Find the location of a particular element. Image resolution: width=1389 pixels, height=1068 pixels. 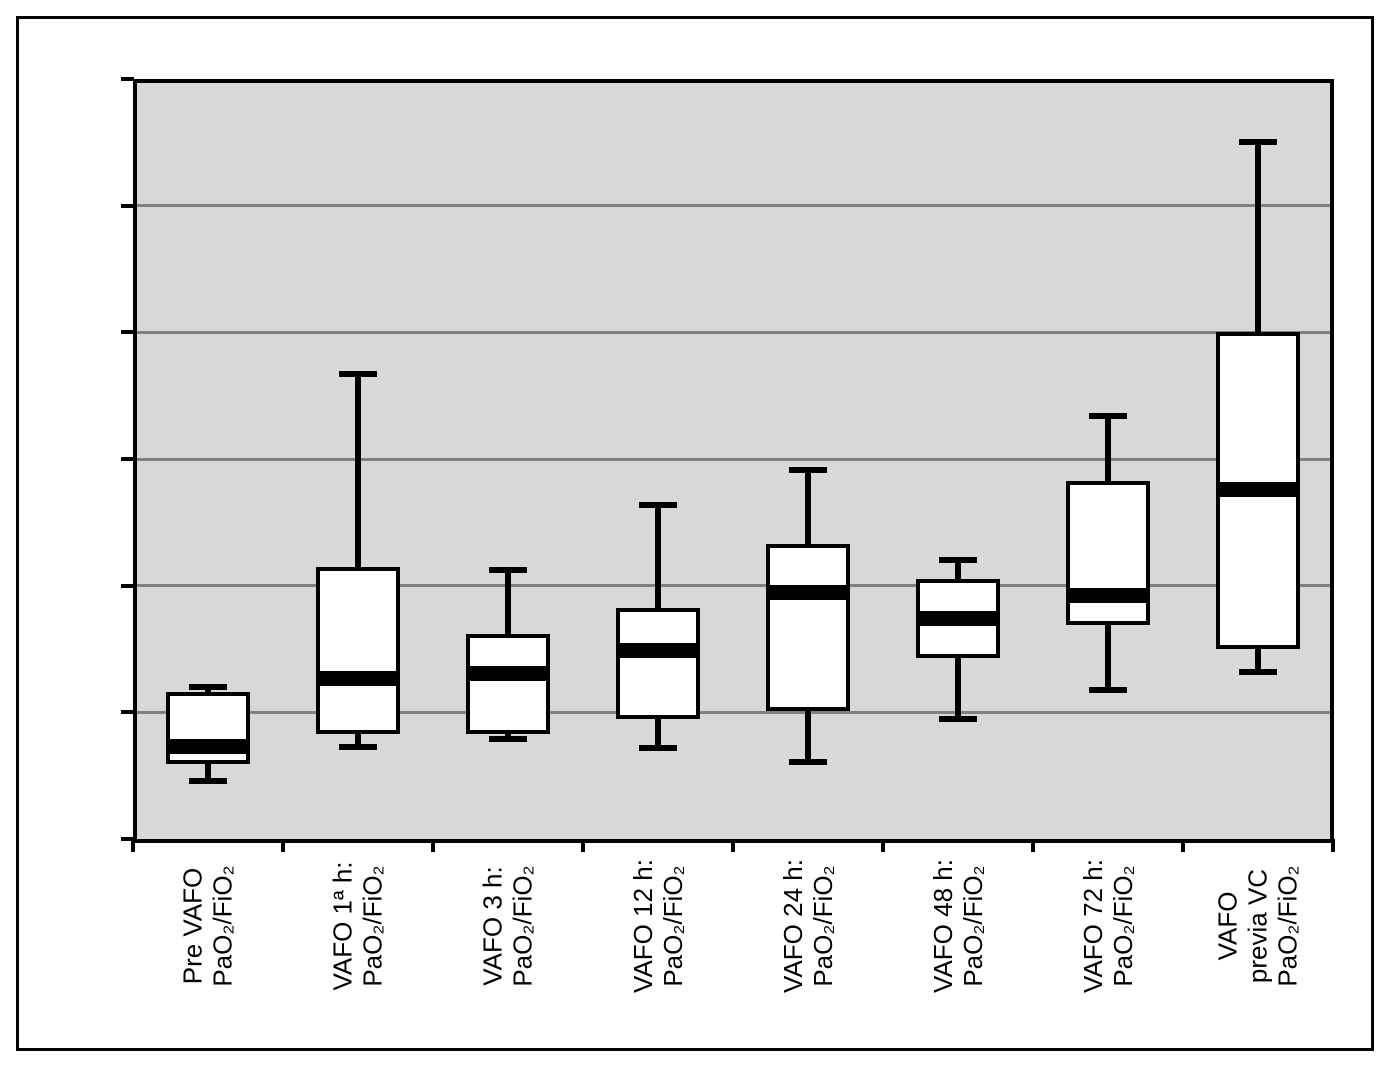

x-category-label-line: VAFO 1ª h: is located at coordinates (342, 926).